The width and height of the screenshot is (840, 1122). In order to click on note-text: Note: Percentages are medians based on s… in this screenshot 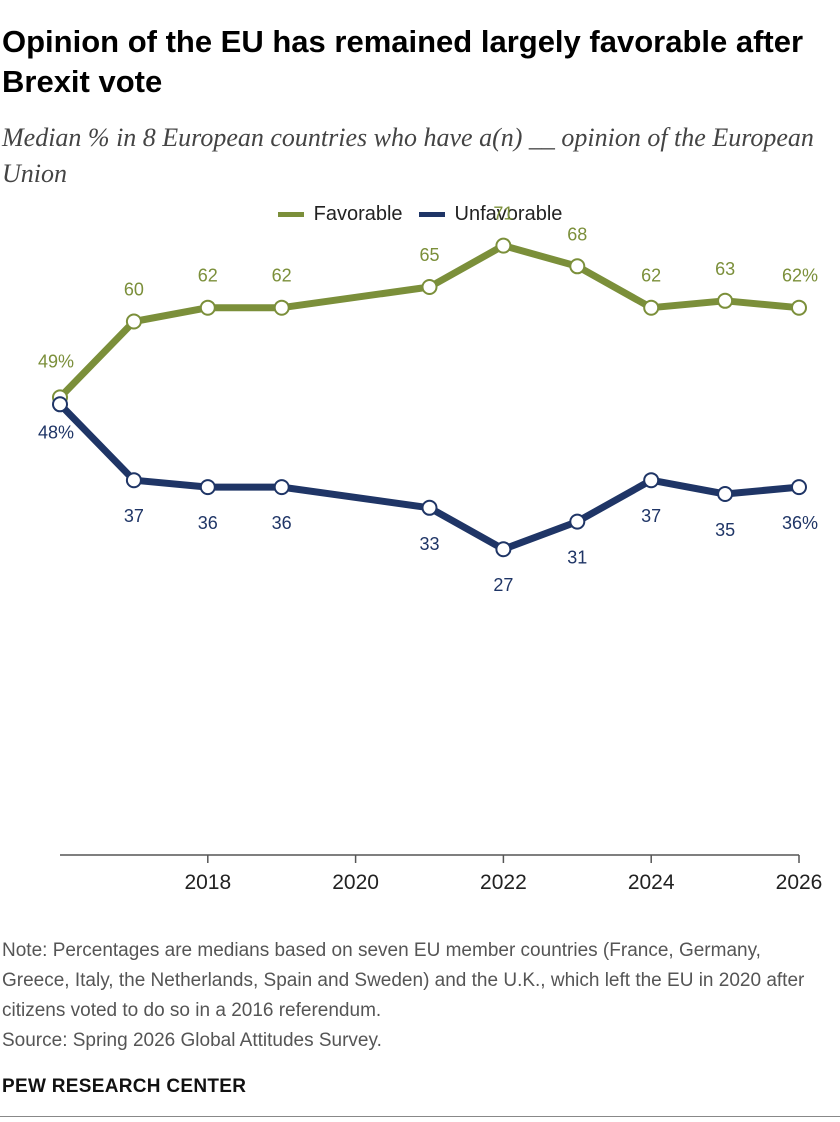, I will do `click(403, 980)`.